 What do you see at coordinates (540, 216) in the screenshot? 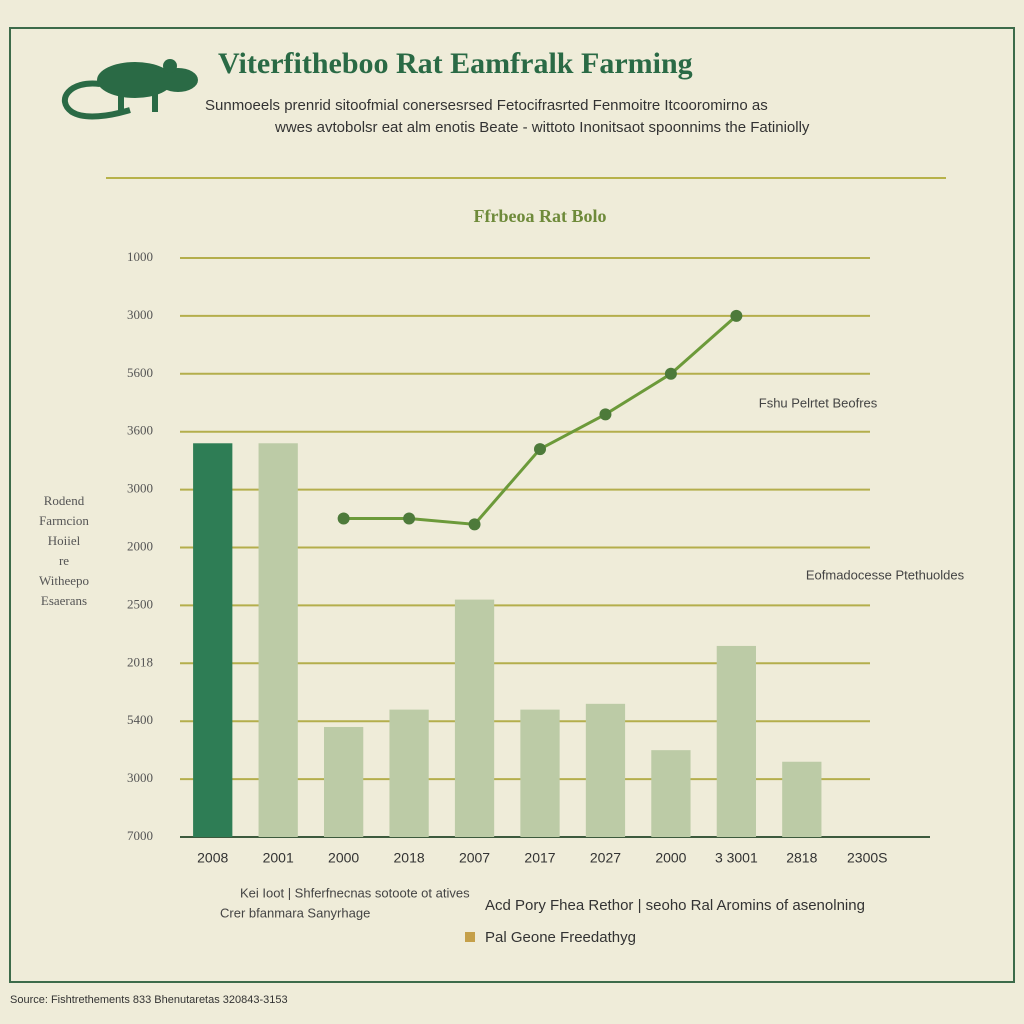
I see `chart-title: Ffrbeoa Rat Bolo` at bounding box center [540, 216].